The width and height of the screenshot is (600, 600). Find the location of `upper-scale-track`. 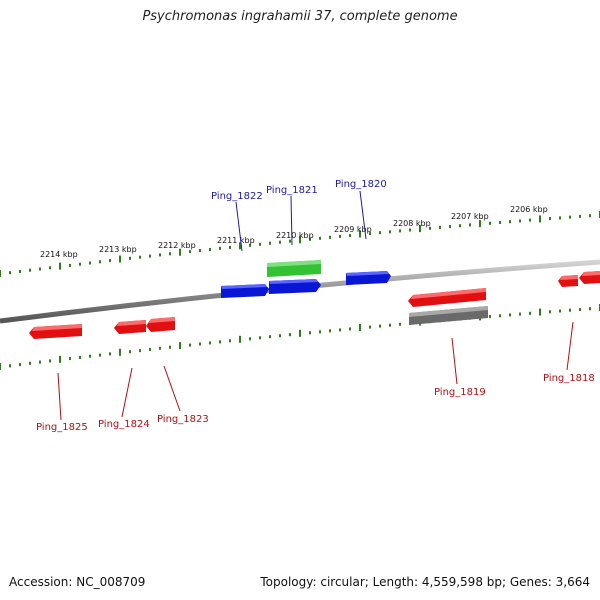

upper-scale-track is located at coordinates (300, 244).